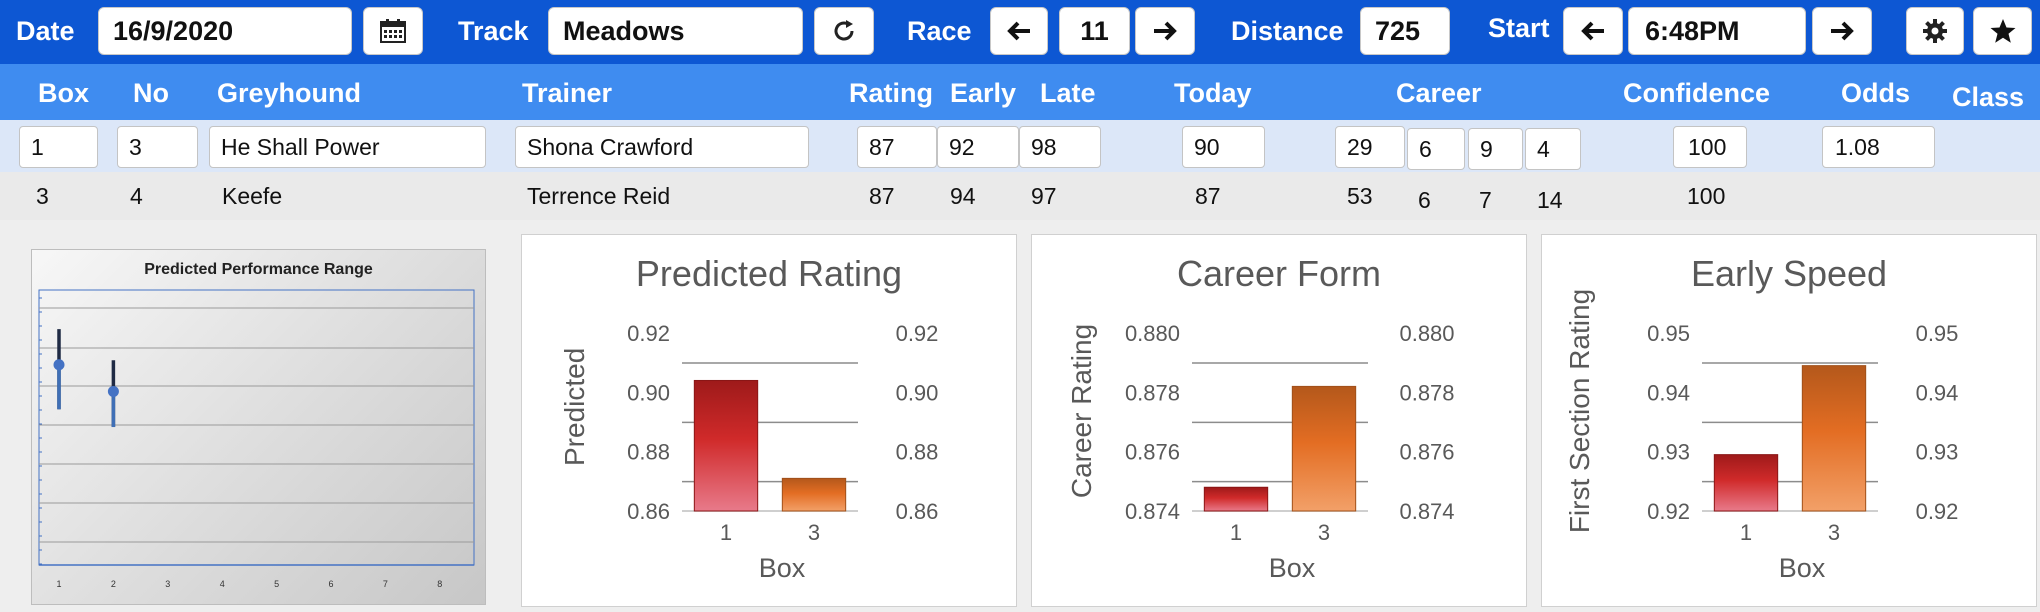 The height and width of the screenshot is (612, 2040). I want to click on box-cell: 1, so click(58, 147).